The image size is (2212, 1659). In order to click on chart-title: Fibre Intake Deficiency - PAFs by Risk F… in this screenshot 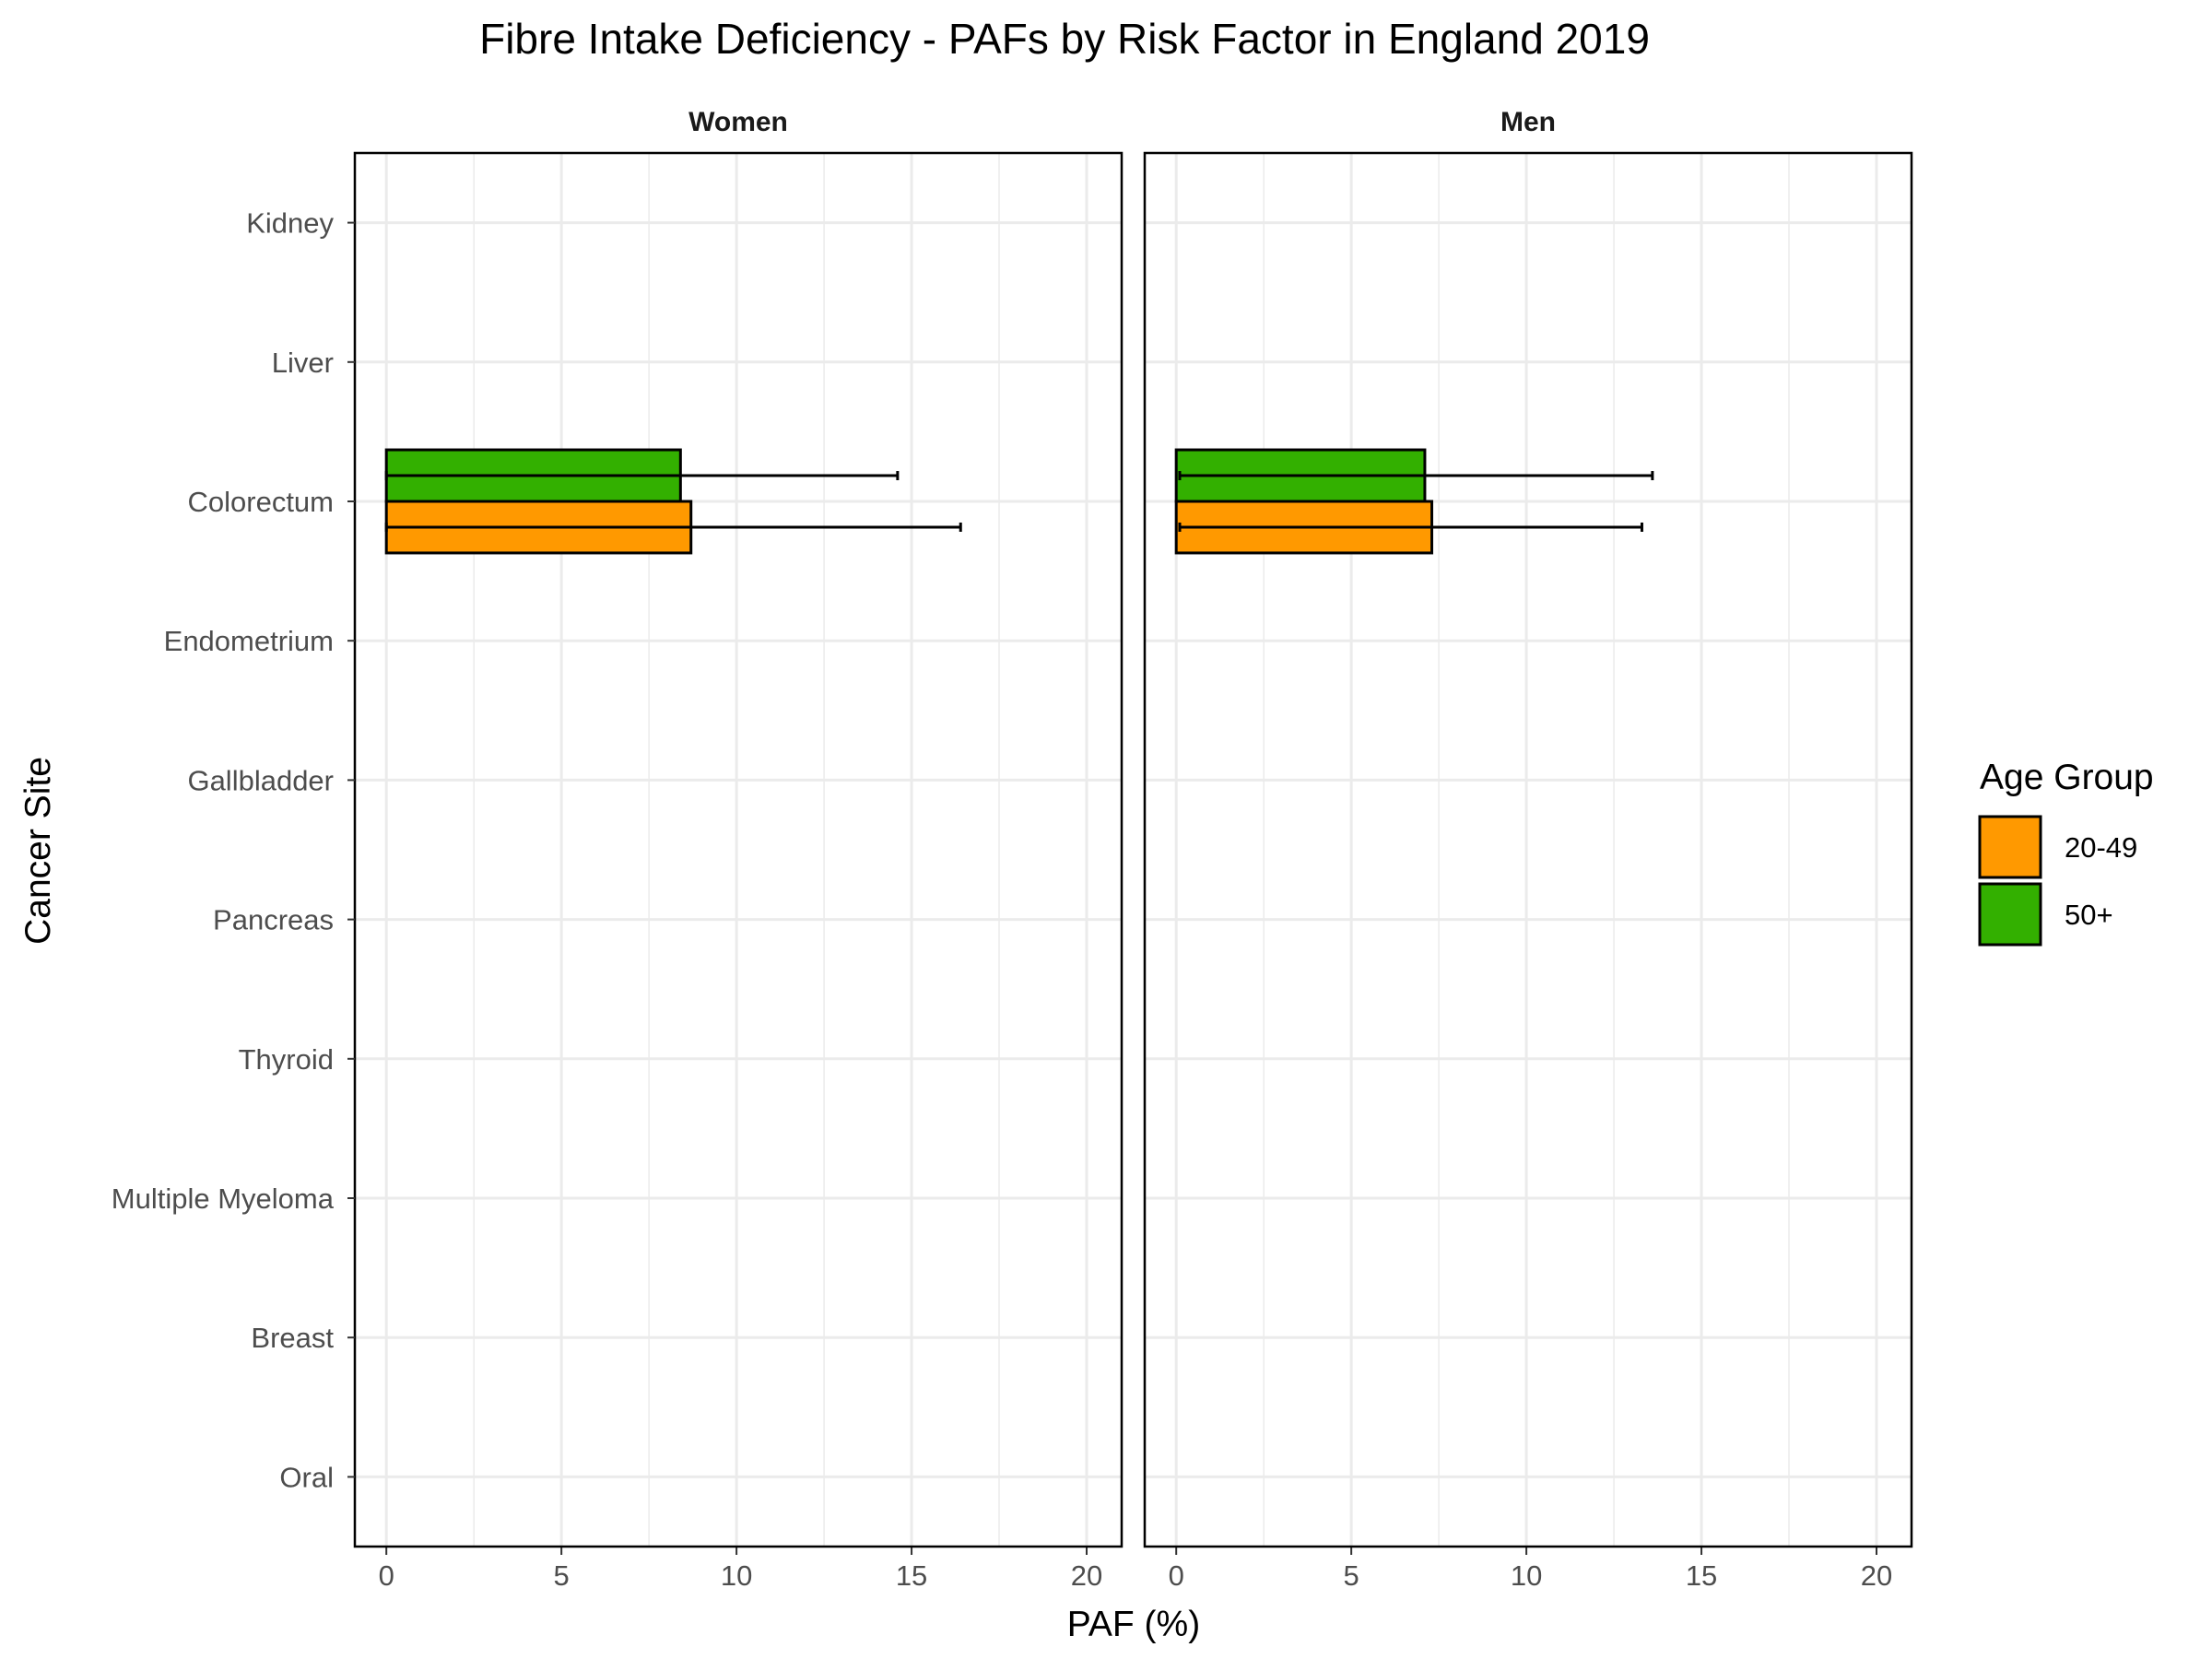, I will do `click(1064, 39)`.